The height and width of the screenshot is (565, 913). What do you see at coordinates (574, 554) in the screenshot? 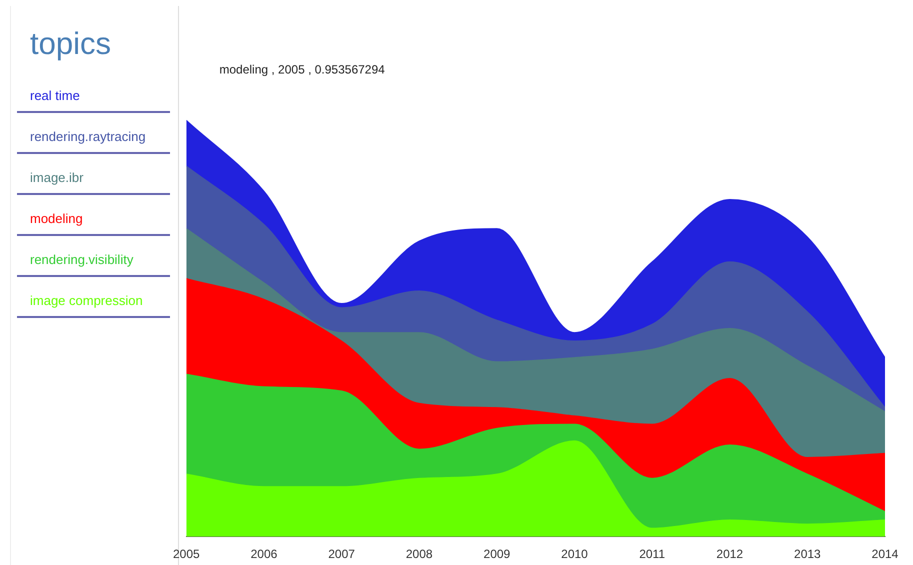
I see `x-tick-label: 2010` at bounding box center [574, 554].